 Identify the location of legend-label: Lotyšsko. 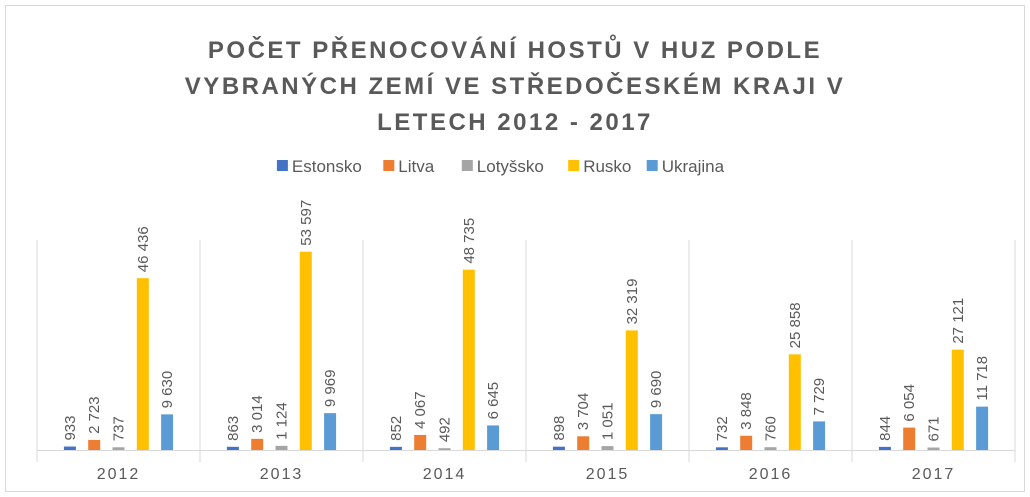
(510, 166).